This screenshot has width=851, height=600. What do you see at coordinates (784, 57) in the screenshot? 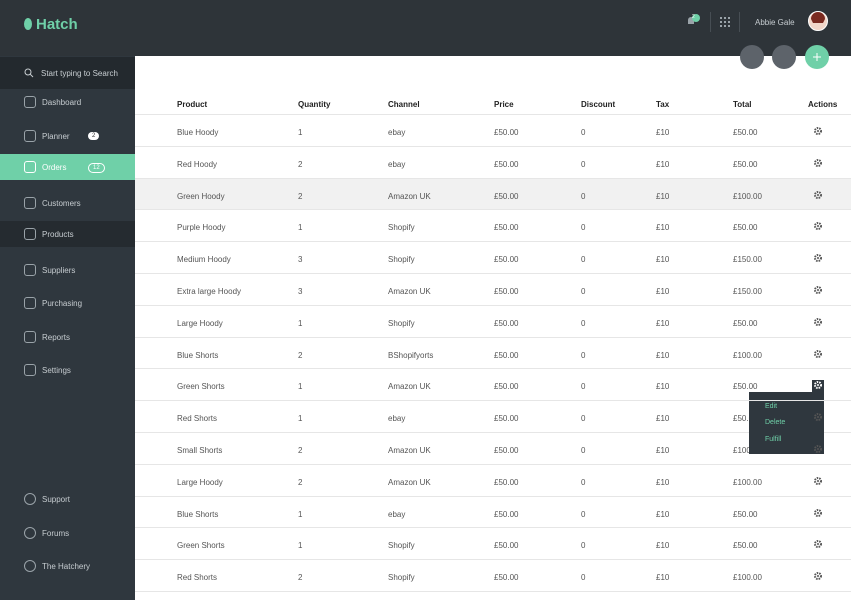
I see `settings-button` at bounding box center [784, 57].